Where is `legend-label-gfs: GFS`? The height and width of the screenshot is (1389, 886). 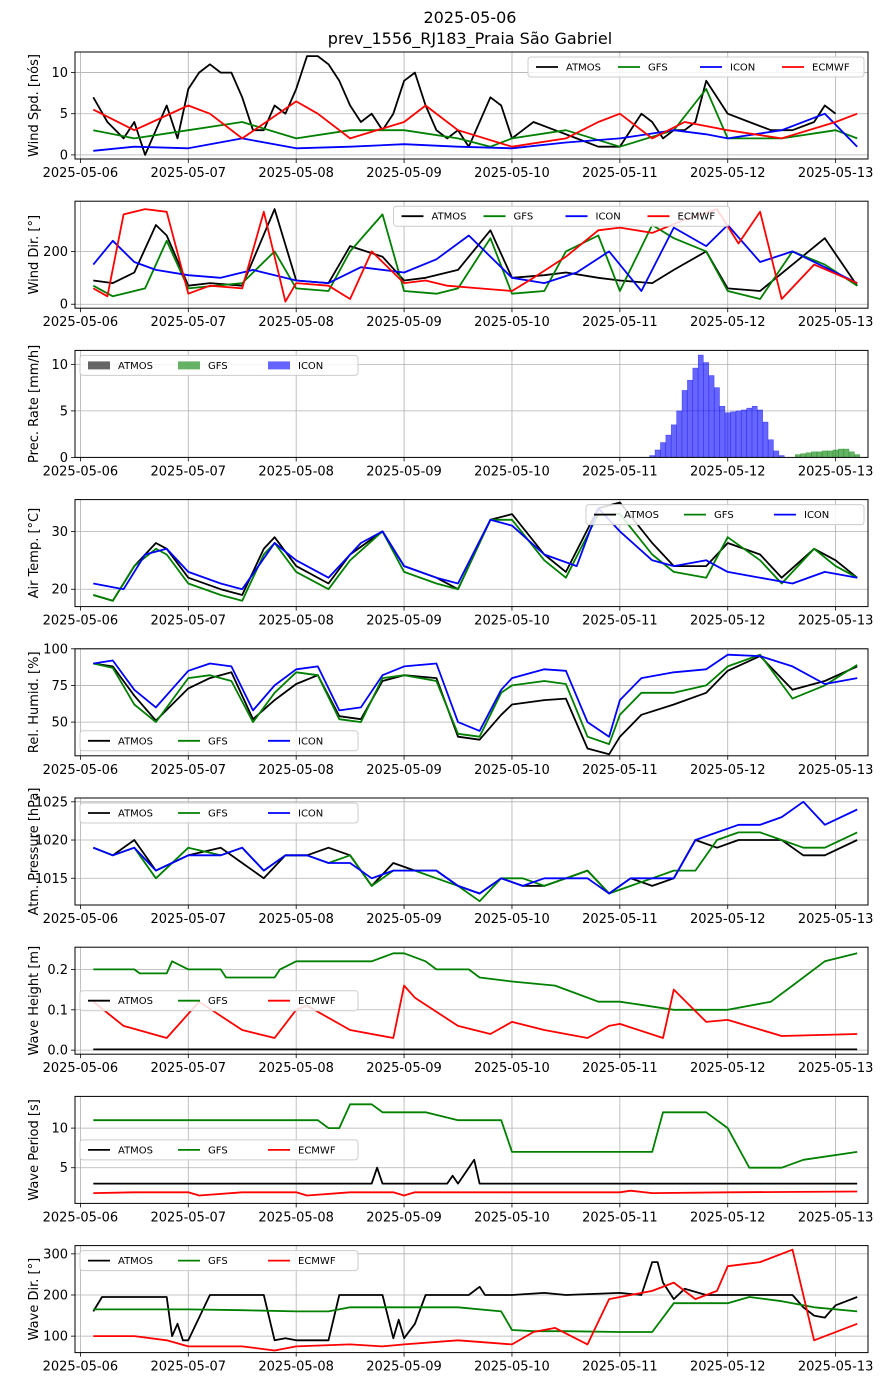 legend-label-gfs: GFS is located at coordinates (724, 515).